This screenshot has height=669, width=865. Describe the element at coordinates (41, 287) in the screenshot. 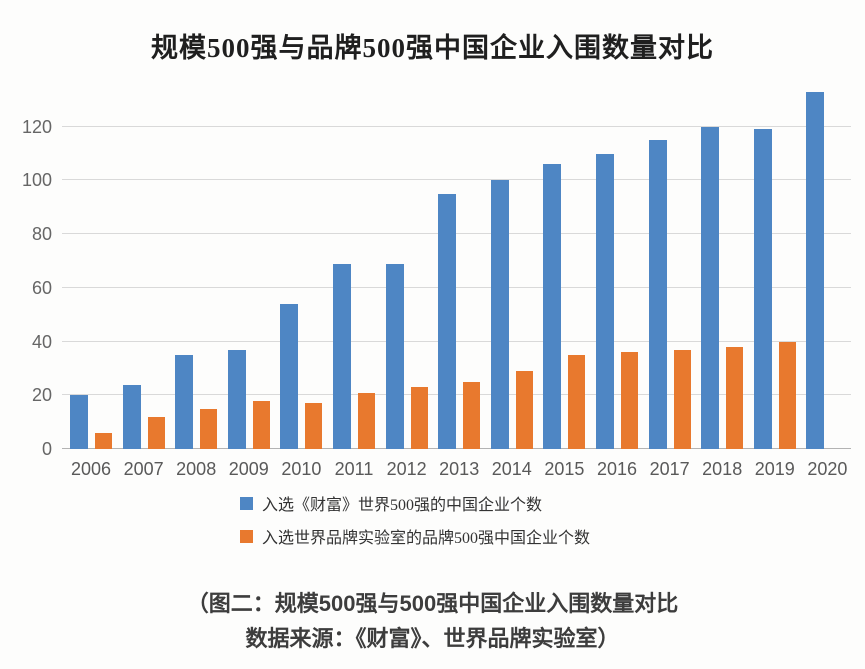

I see `y-tick-label-60: 60` at that location.